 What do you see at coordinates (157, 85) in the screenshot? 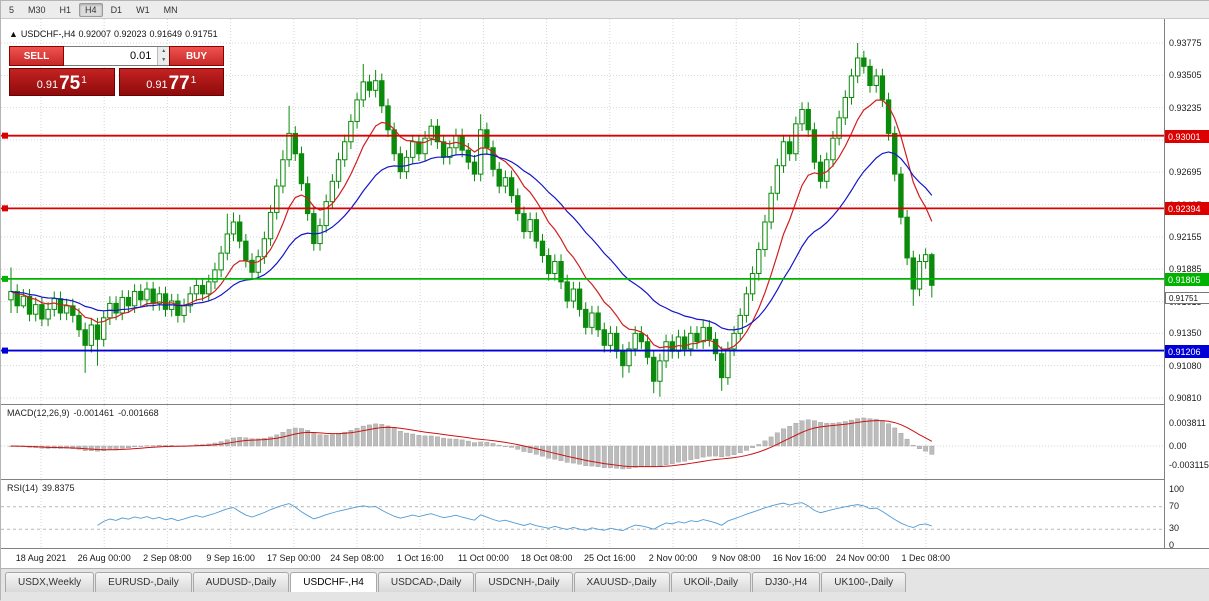
I see `buy-price-prefix: 0.91` at bounding box center [157, 85].